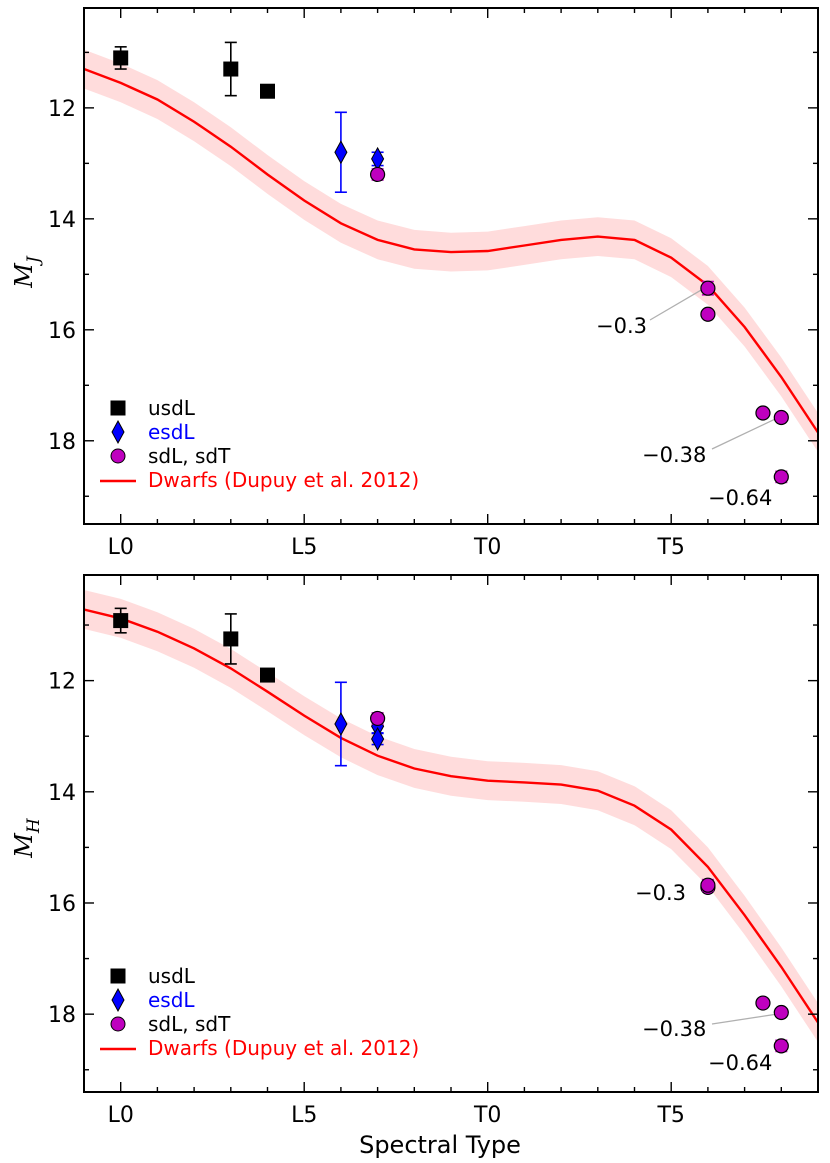 The image size is (830, 1163). I want to click on y-axis-label: MH, so click(27, 838).